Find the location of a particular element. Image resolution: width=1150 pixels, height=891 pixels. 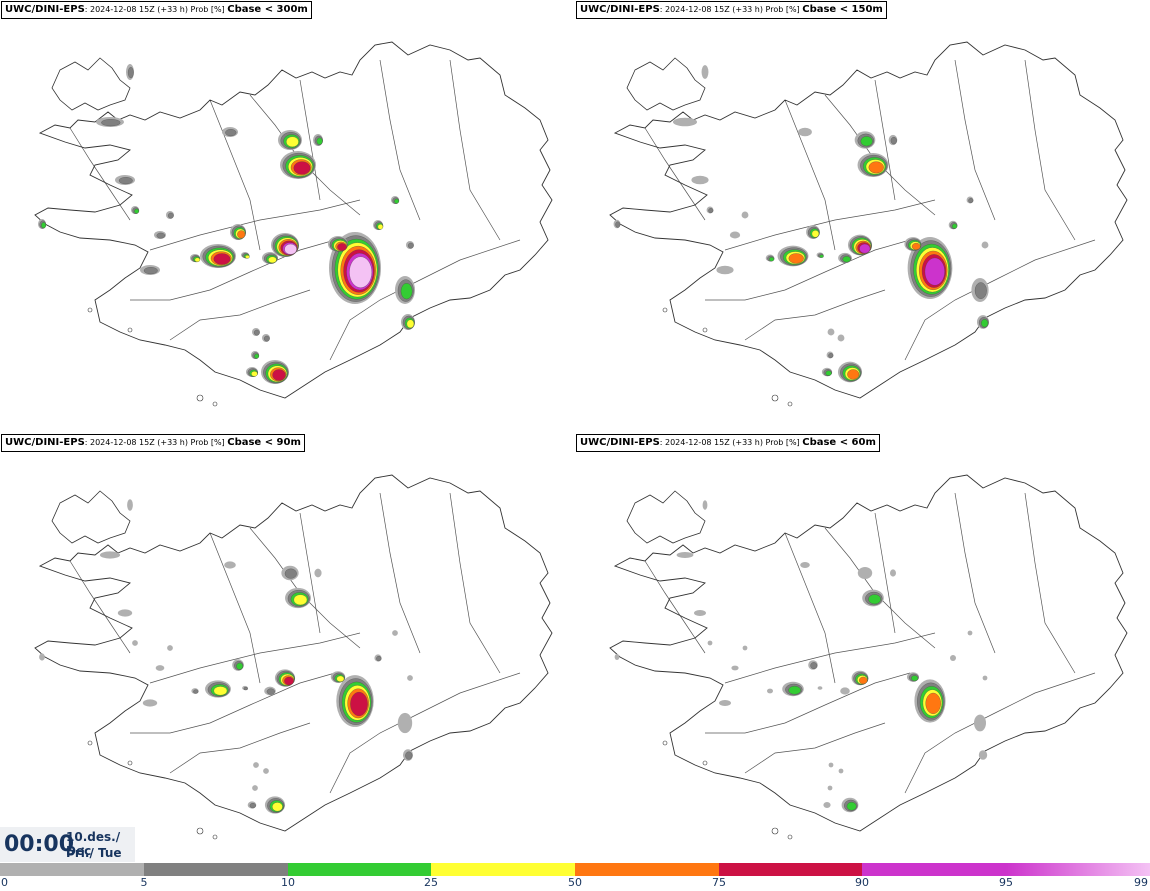

colorbar-tick-5: 5 is located at coordinates (144, 882).